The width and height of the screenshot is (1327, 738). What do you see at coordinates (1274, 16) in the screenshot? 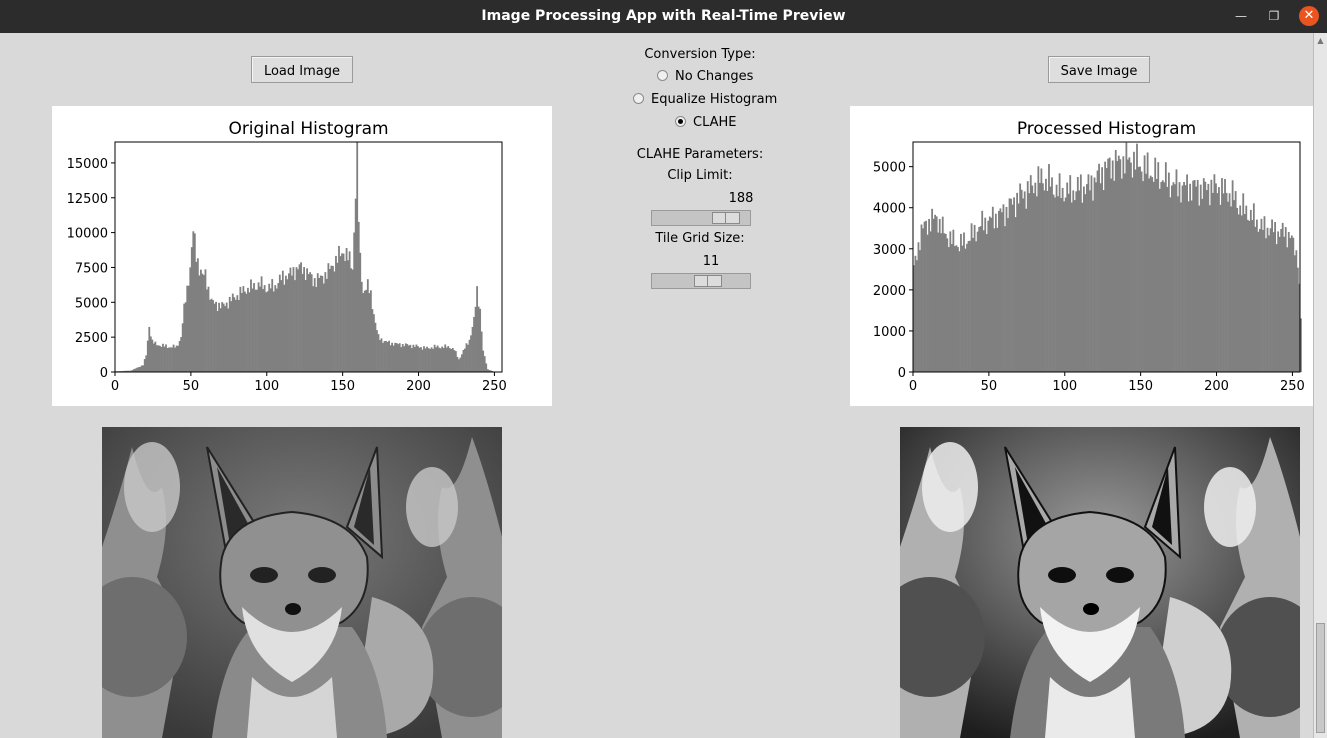
I see `maximize-icon: ❐` at bounding box center [1274, 16].